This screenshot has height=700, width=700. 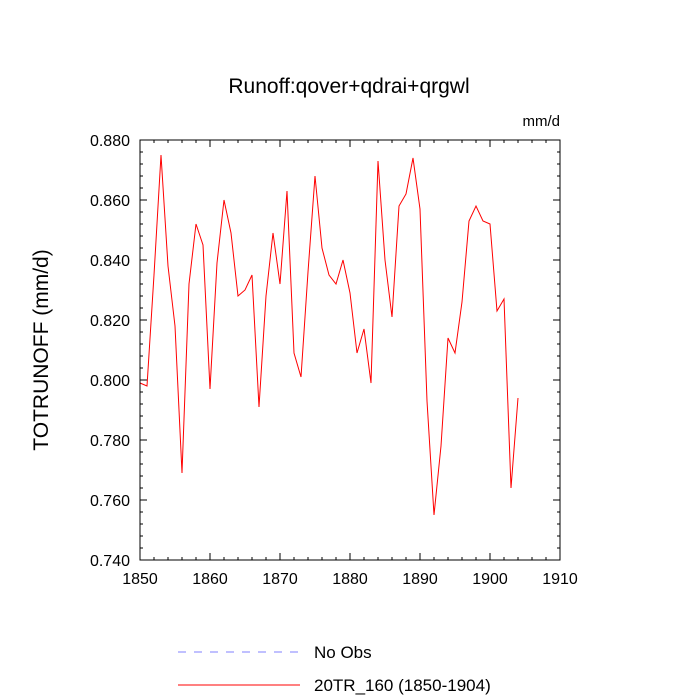 I want to click on x-tick-label: 1910, so click(x=560, y=579).